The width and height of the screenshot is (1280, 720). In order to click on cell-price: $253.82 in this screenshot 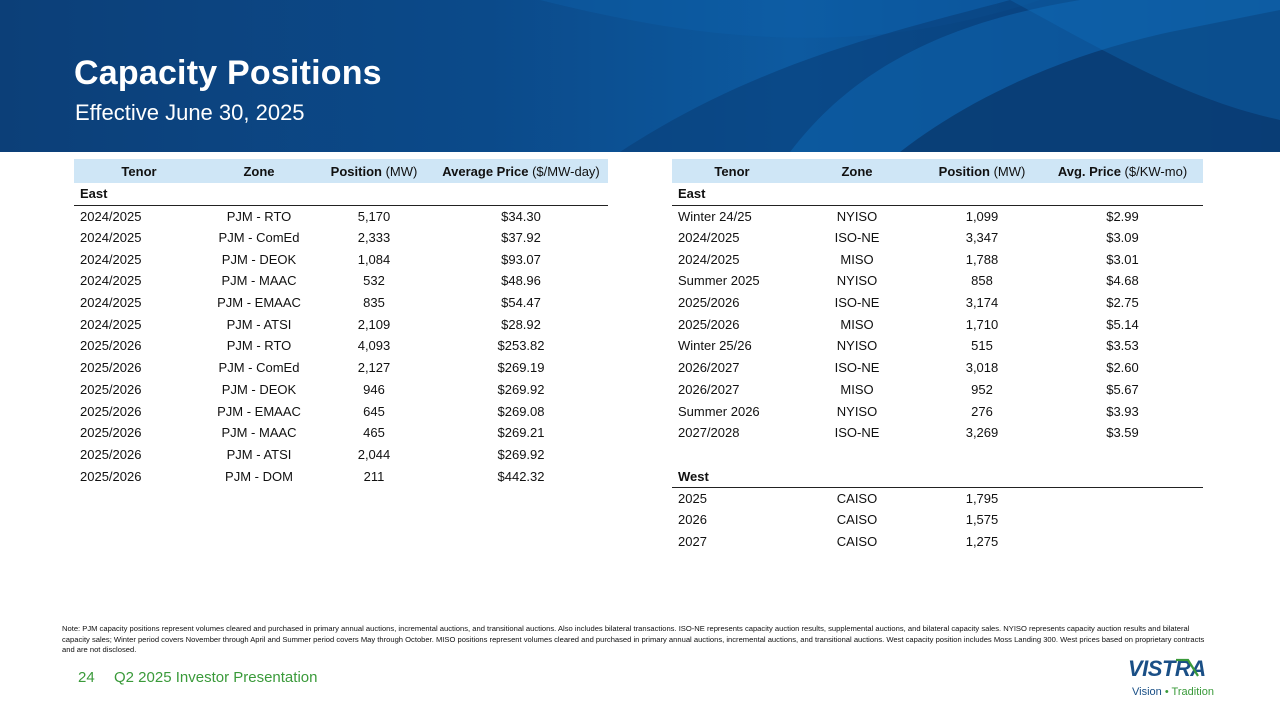, I will do `click(521, 346)`.